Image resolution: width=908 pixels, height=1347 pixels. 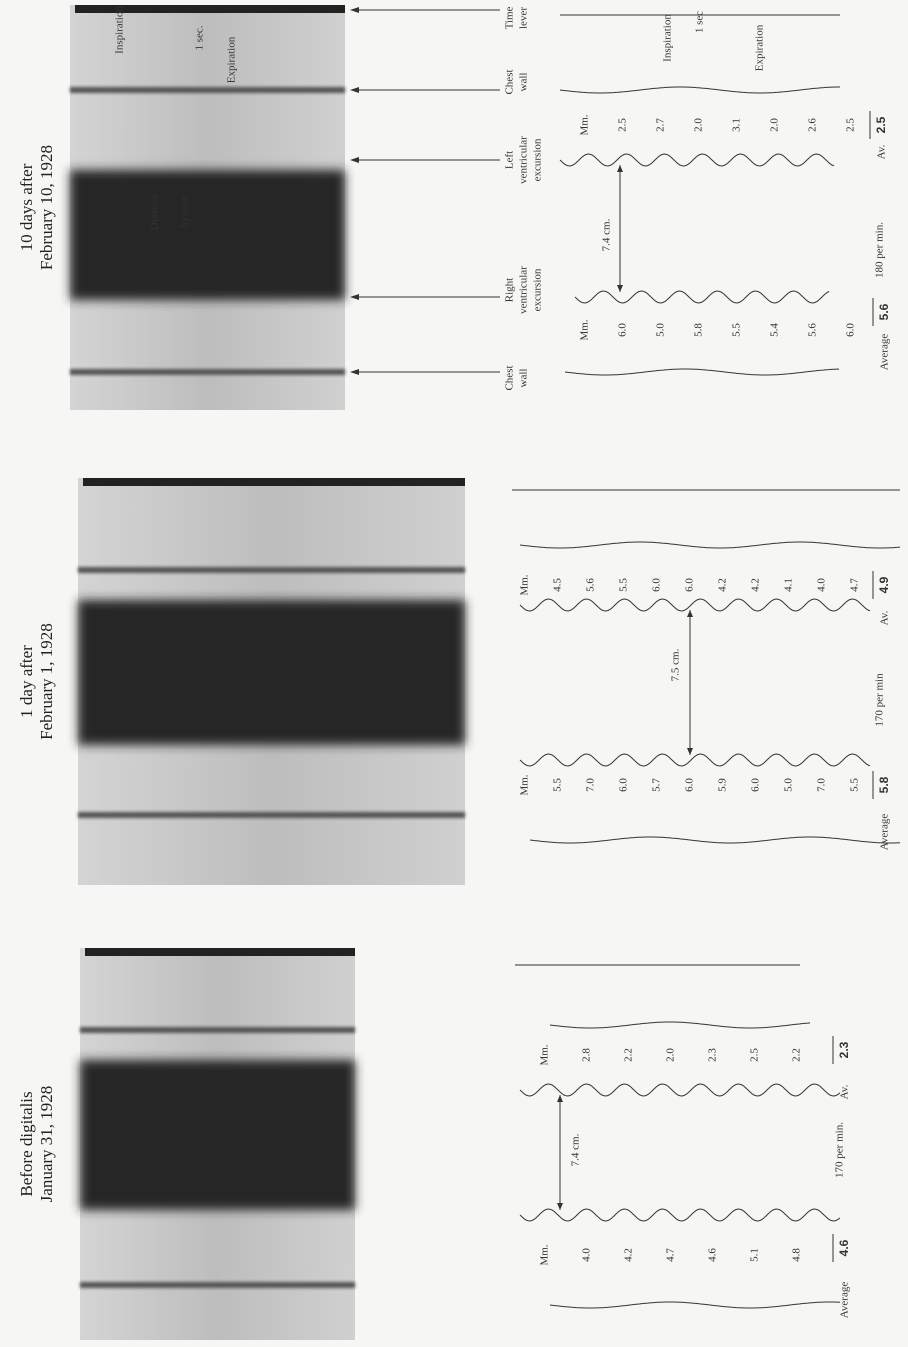 What do you see at coordinates (558, 585) in the screenshot?
I see `measurement: 4.5` at bounding box center [558, 585].